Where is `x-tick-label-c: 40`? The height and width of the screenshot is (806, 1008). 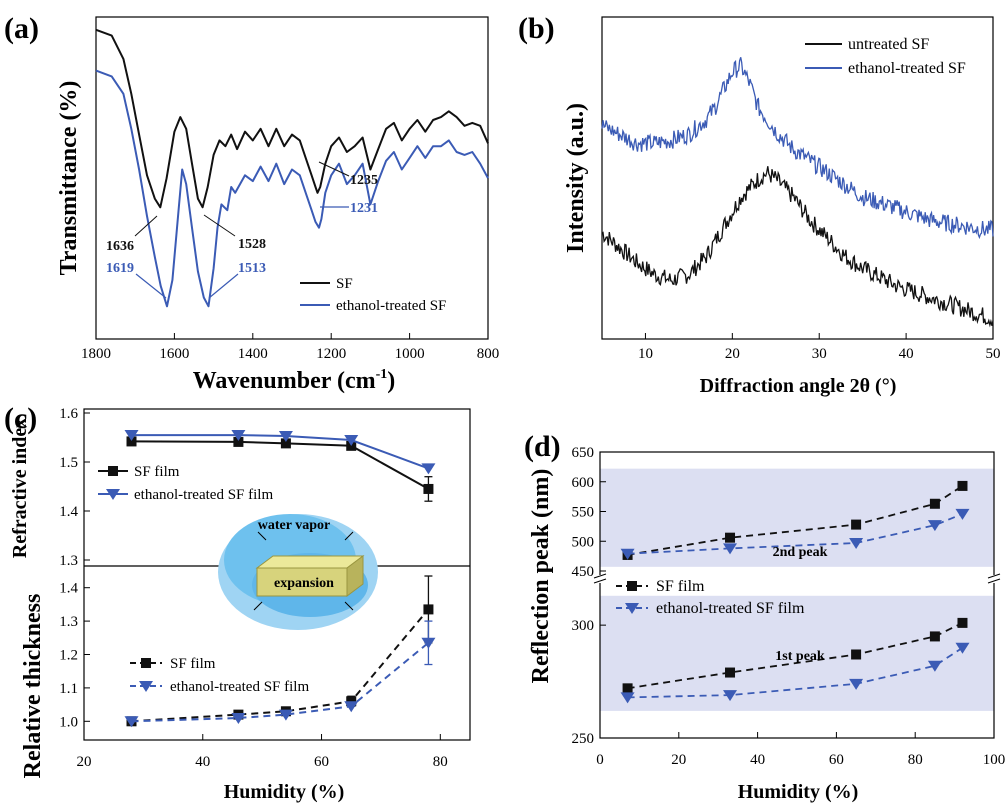
x-tick-label-c: 40 is located at coordinates (202, 762).